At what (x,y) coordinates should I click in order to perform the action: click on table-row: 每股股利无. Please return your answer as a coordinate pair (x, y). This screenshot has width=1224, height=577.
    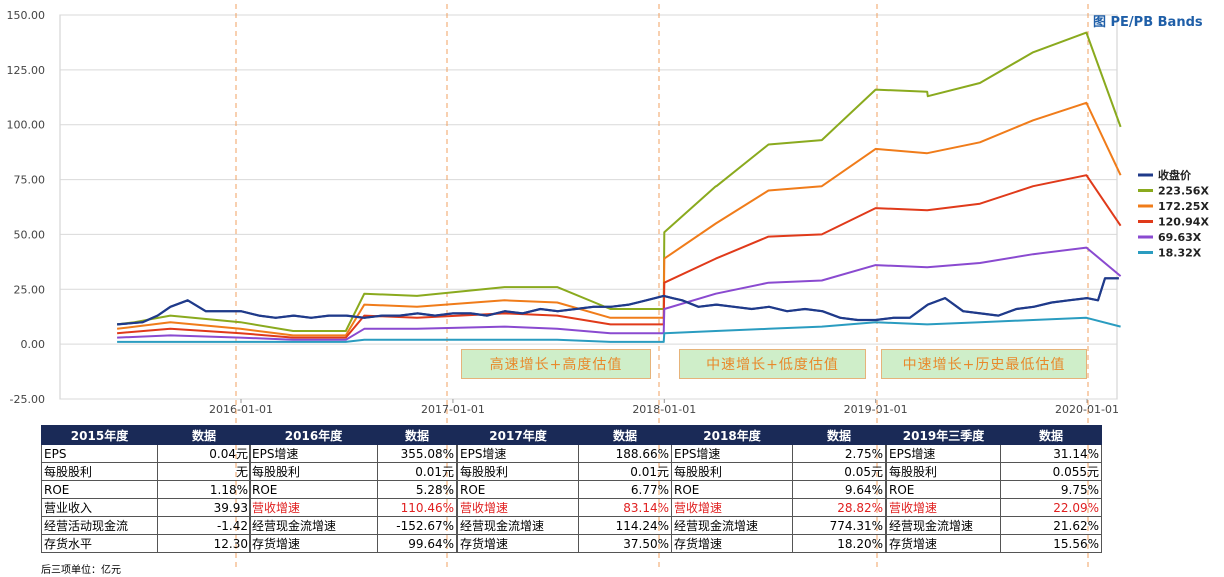
    Looking at the image, I should click on (146, 471).